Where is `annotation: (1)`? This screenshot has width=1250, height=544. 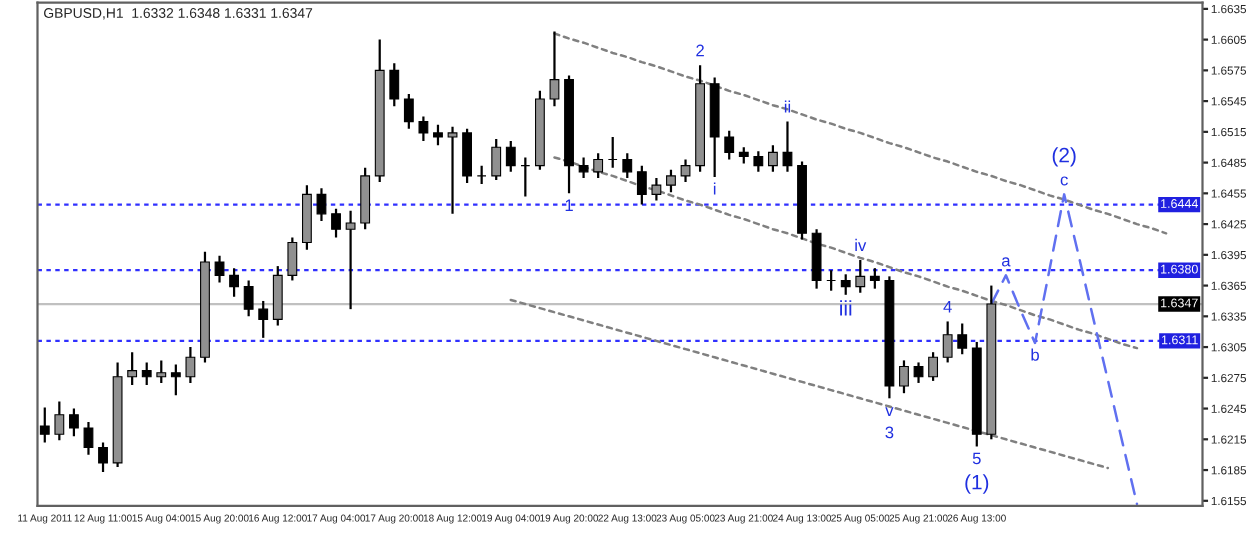
annotation: (1) is located at coordinates (977, 484).